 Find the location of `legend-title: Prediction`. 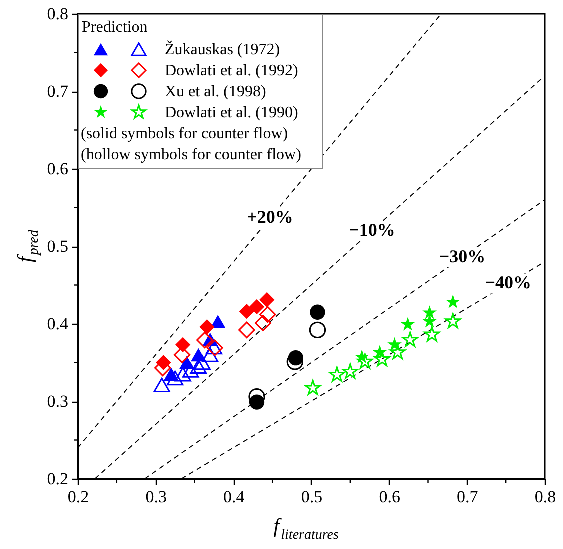

legend-title: Prediction is located at coordinates (115, 27).